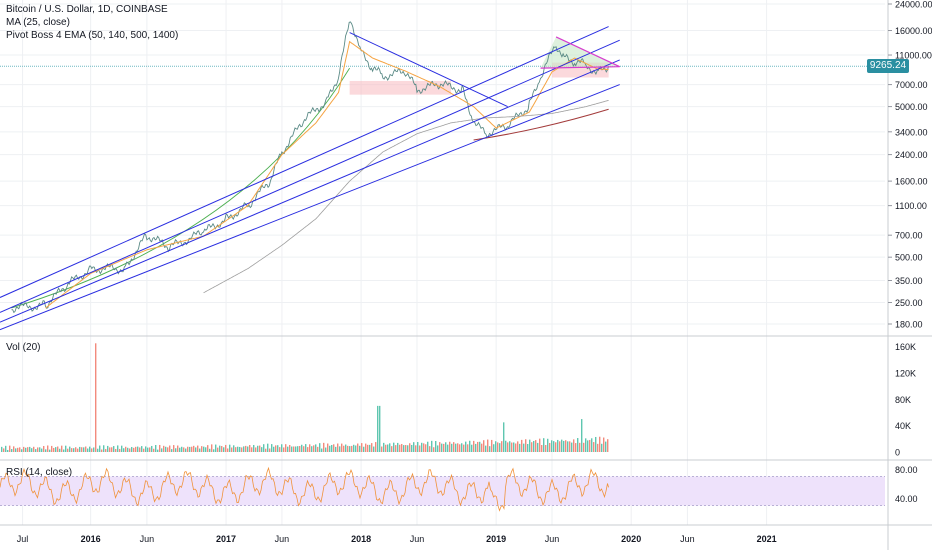  I want to click on rsi-legend: RSI (14, close), so click(39, 472).